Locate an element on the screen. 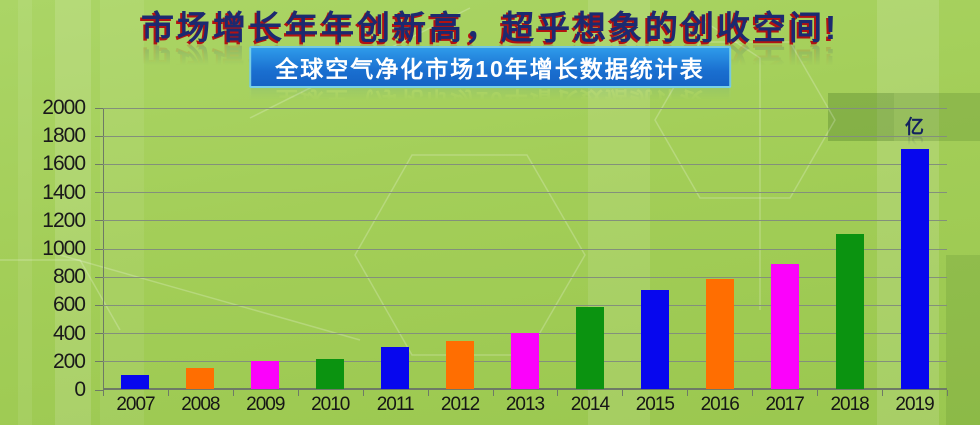  x-tick-label: 2008 is located at coordinates (200, 404).